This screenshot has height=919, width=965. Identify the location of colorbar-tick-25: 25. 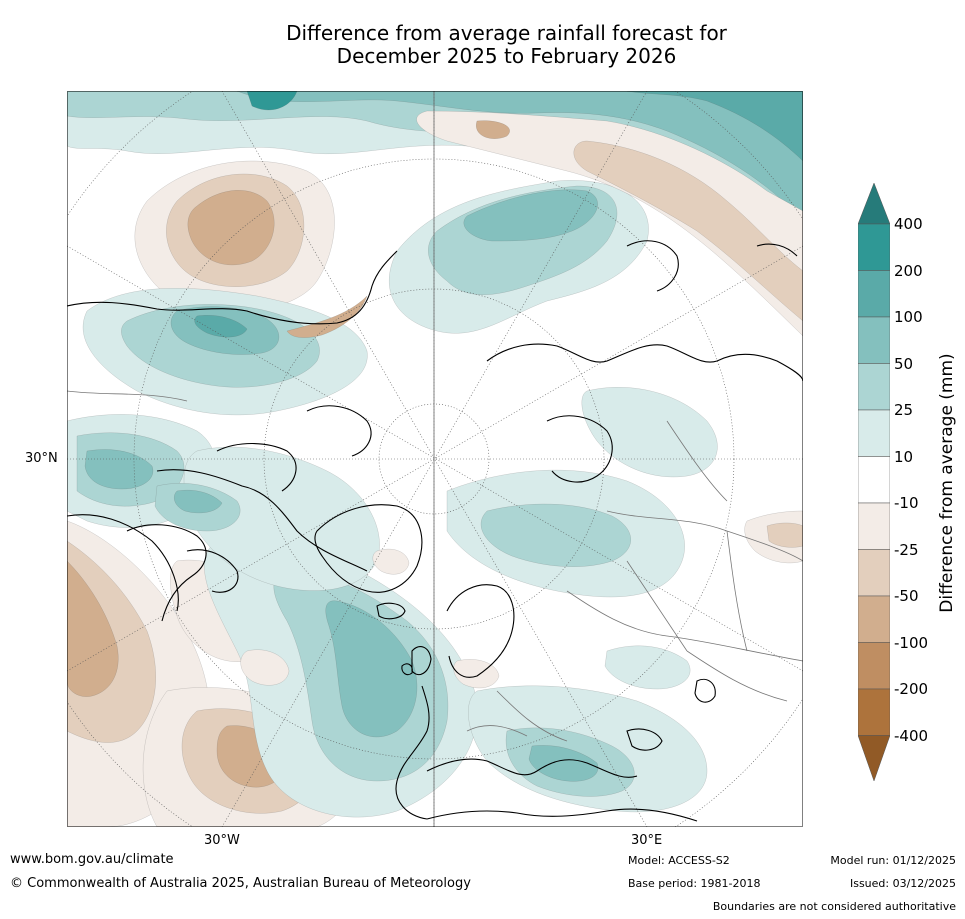
(904, 410).